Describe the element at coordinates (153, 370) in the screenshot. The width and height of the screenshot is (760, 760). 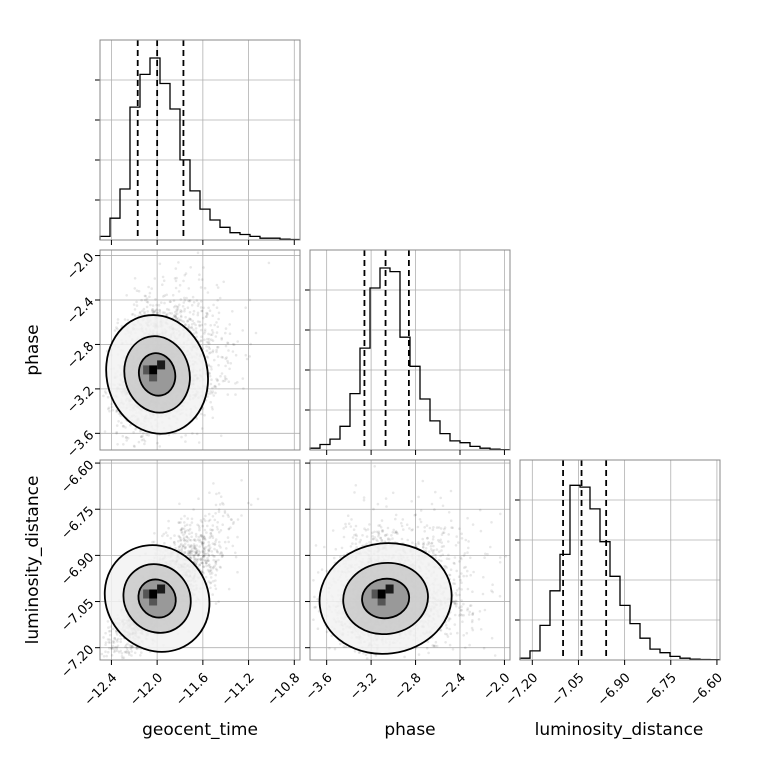
I see `density-peak` at that location.